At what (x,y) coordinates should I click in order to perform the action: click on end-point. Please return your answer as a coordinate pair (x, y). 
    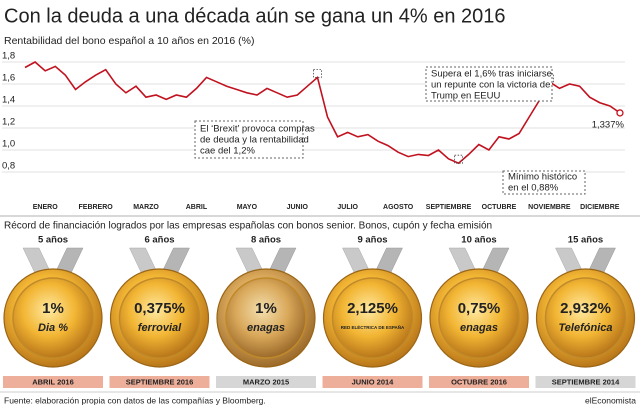
    Looking at the image, I should click on (620, 113).